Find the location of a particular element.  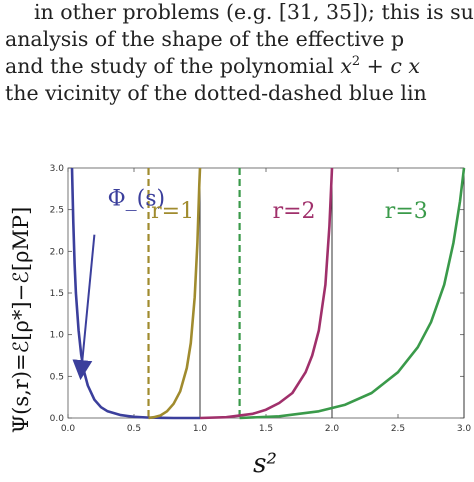

x-tick-label: 2.5 is located at coordinates (398, 429).